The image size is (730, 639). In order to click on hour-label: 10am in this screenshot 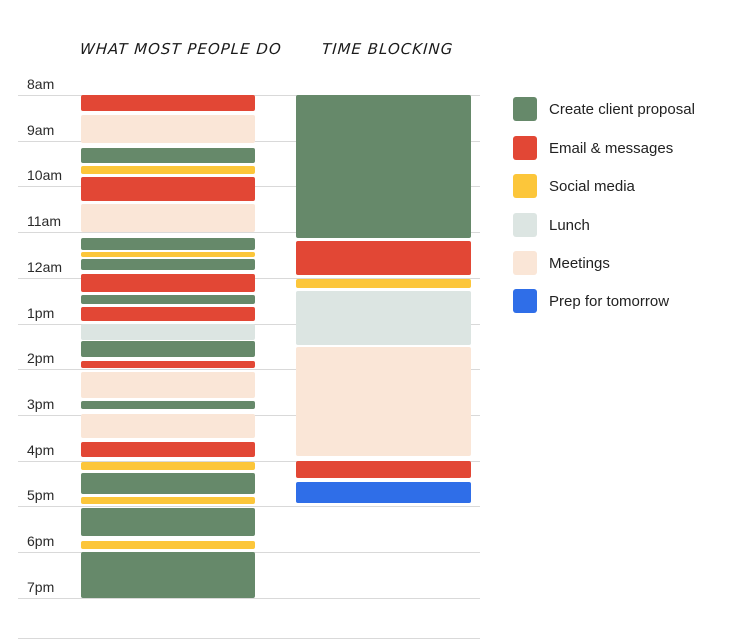, I will do `click(45, 175)`.